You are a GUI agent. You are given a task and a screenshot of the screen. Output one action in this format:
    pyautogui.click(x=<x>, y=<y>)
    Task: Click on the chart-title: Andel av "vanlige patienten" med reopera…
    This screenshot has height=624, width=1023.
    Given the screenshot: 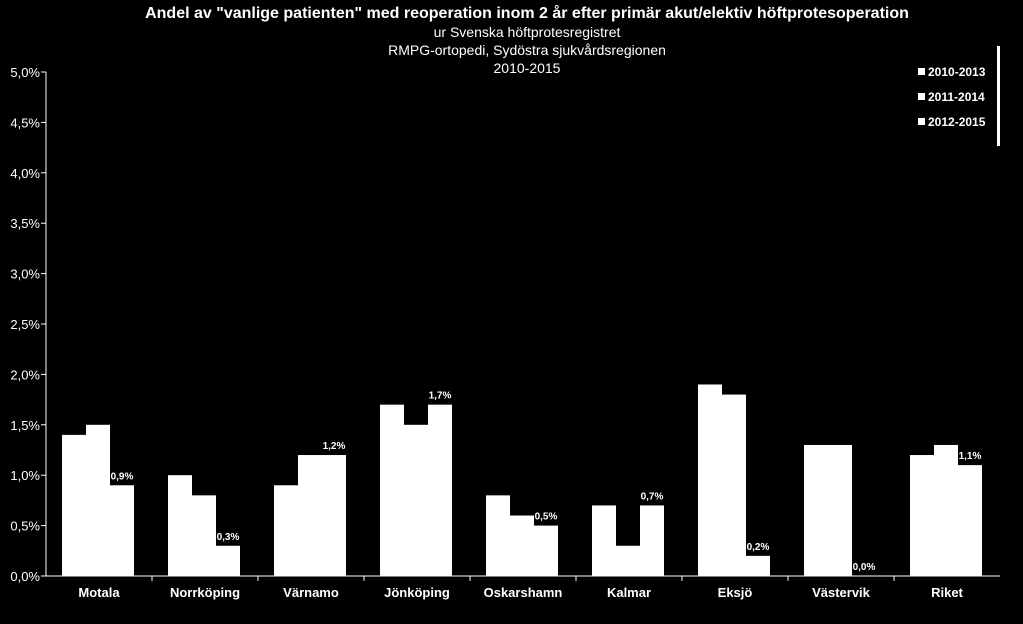 What is the action you would take?
    pyautogui.click(x=527, y=13)
    